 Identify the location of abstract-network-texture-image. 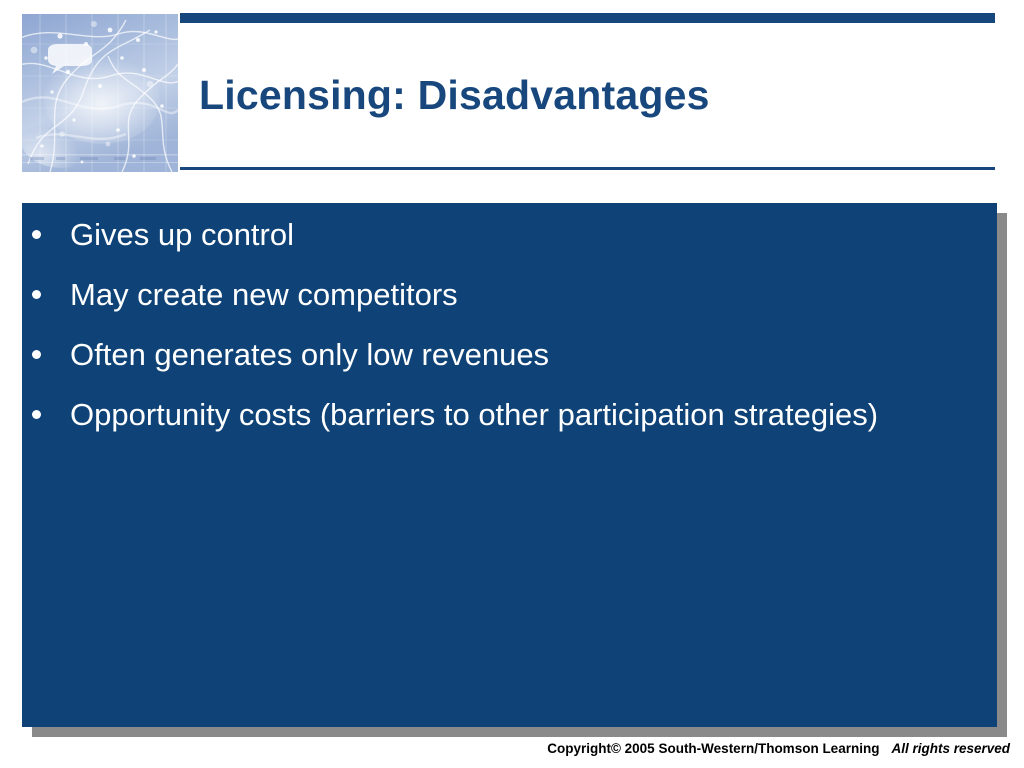
(100, 93).